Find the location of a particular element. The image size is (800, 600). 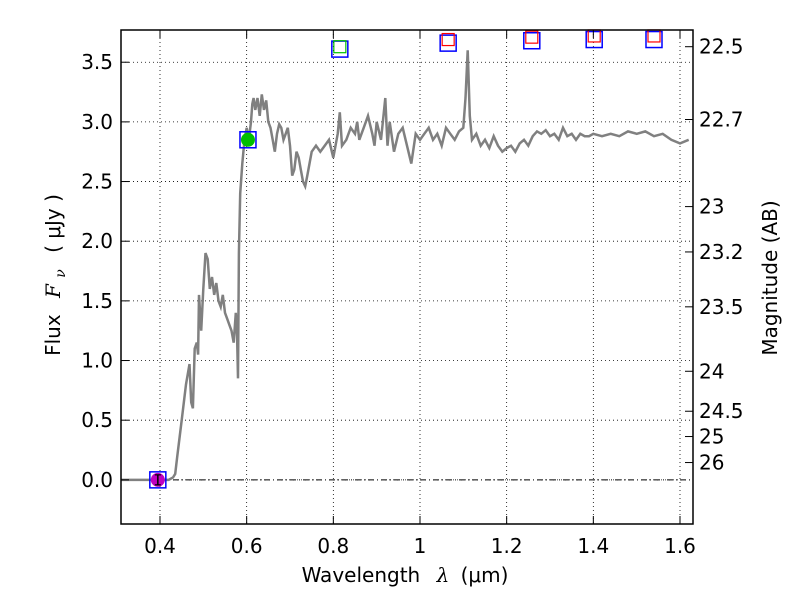

y-tick-label: 1.0 is located at coordinates (97, 361).